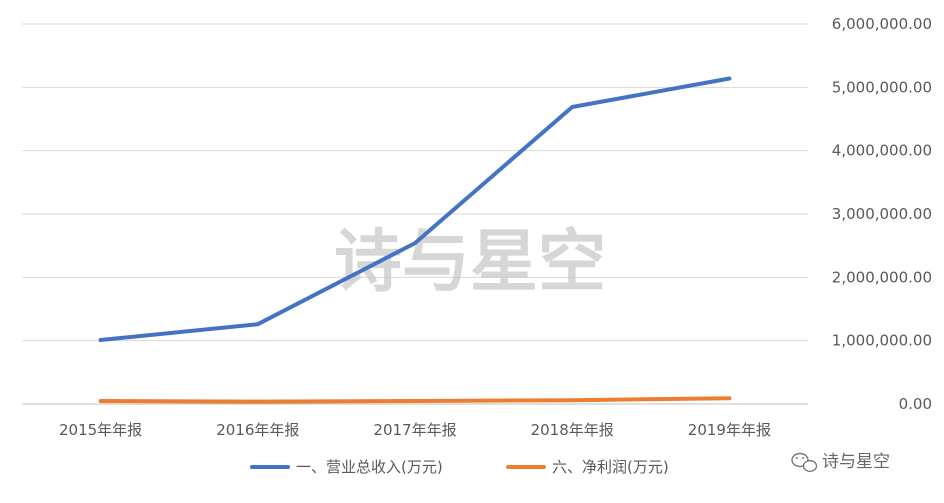 This screenshot has height=503, width=944. I want to click on legend: 一、营业总收入(万元) 六、净利润(万元), so click(459, 467).